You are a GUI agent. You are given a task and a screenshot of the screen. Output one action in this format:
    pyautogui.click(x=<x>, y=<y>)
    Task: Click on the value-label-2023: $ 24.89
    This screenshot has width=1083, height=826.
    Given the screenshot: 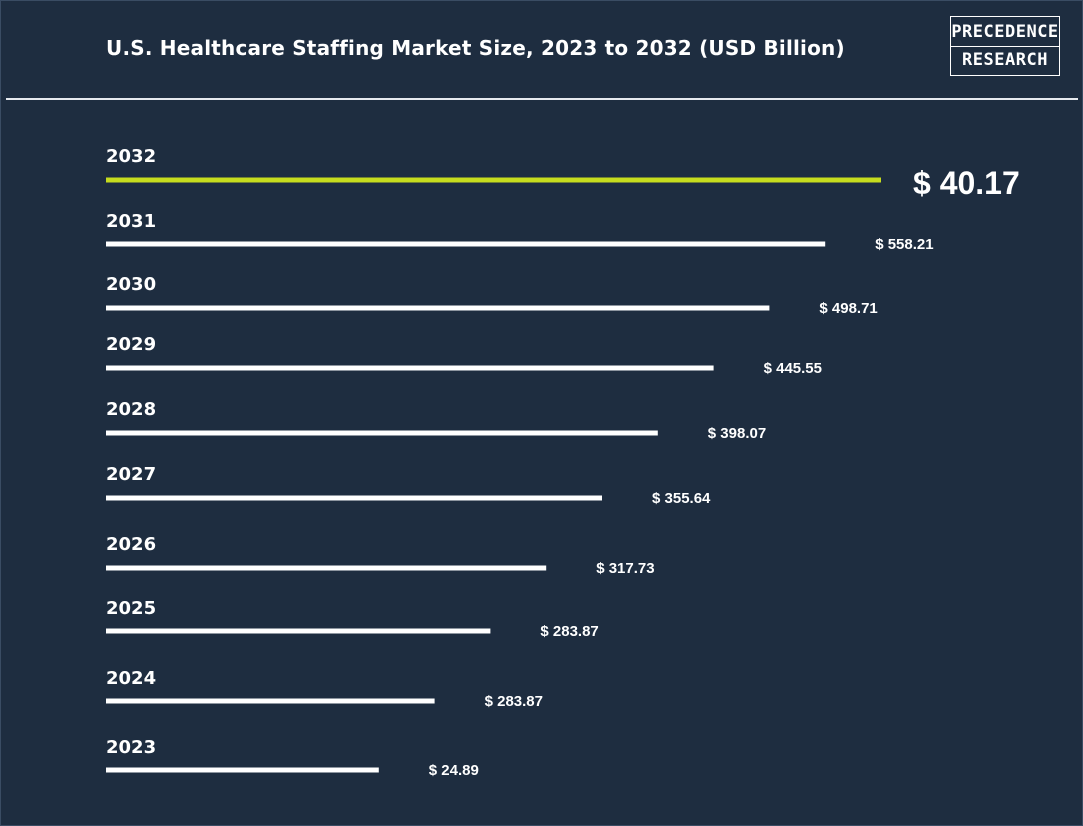 What is the action you would take?
    pyautogui.click(x=454, y=770)
    